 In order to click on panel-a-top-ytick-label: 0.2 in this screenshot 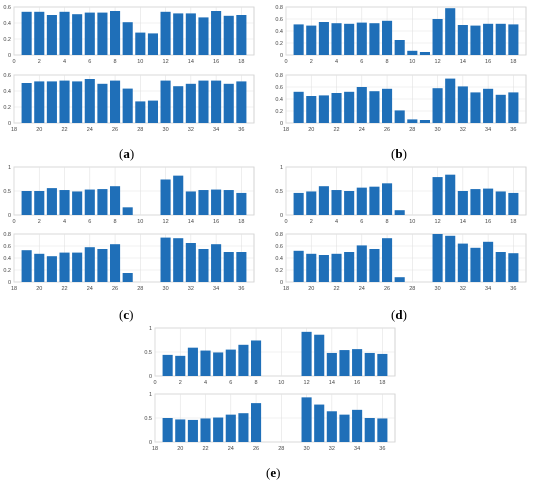, I will do `click(7, 40)`.